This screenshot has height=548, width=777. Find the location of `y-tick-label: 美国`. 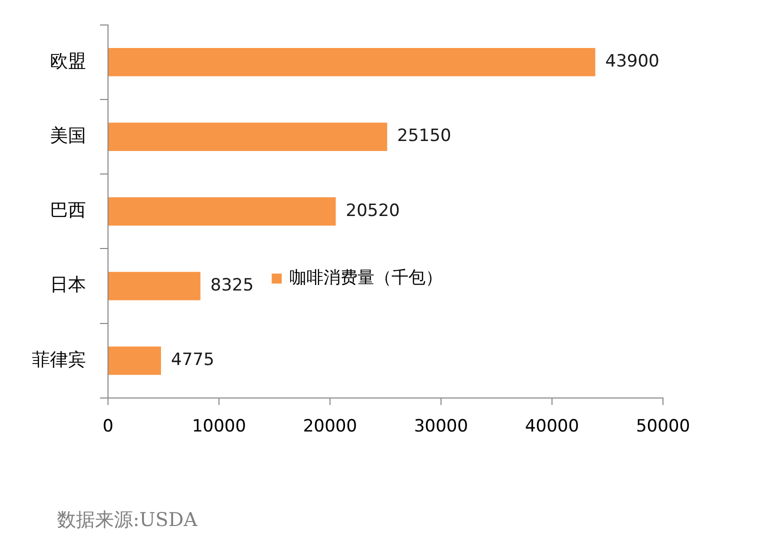

y-tick-label: 美国 is located at coordinates (68, 135).